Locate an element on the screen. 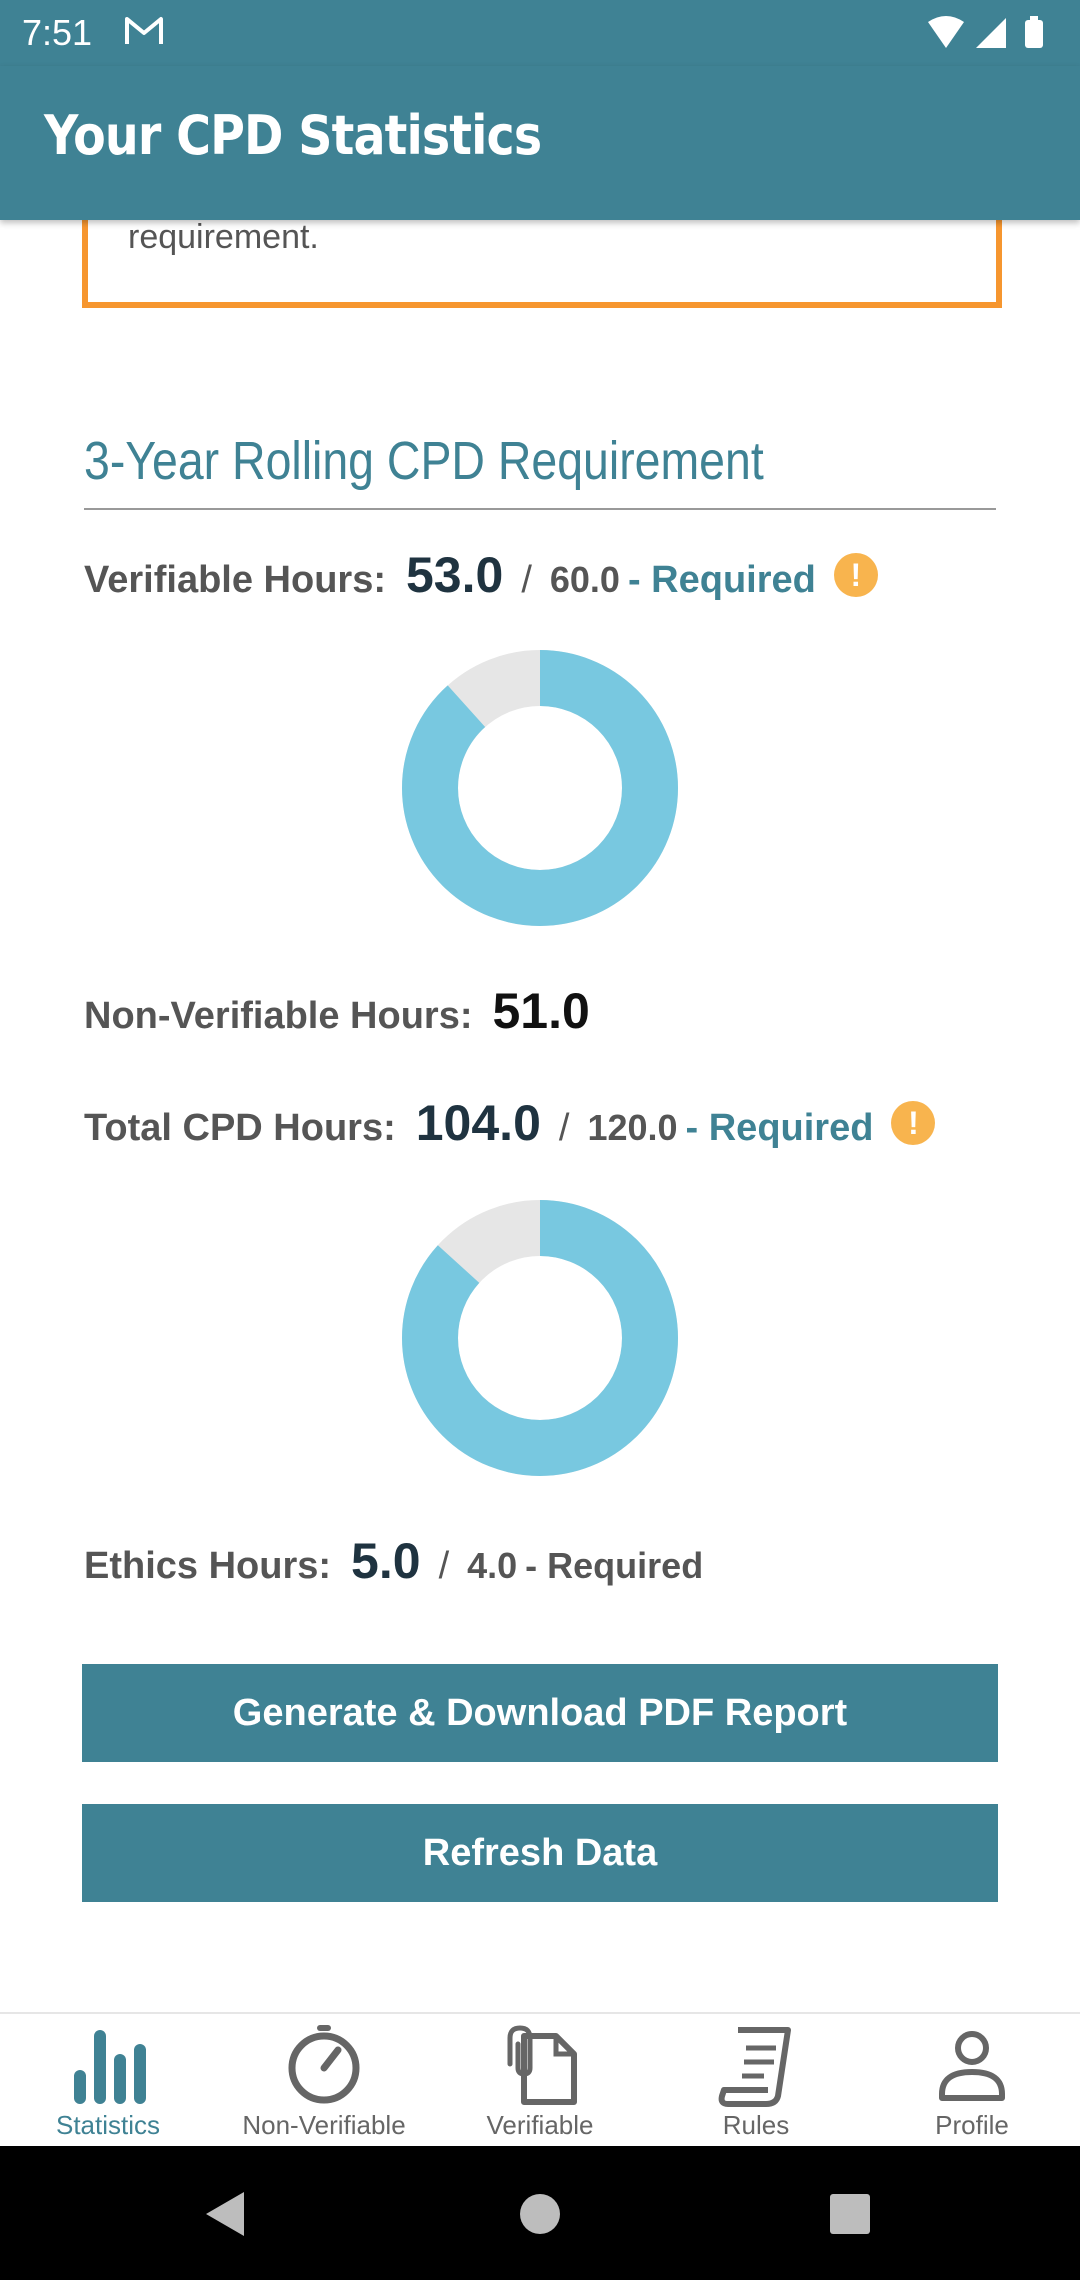 This screenshot has width=1080, height=2285. signal-icon is located at coordinates (991, 33).